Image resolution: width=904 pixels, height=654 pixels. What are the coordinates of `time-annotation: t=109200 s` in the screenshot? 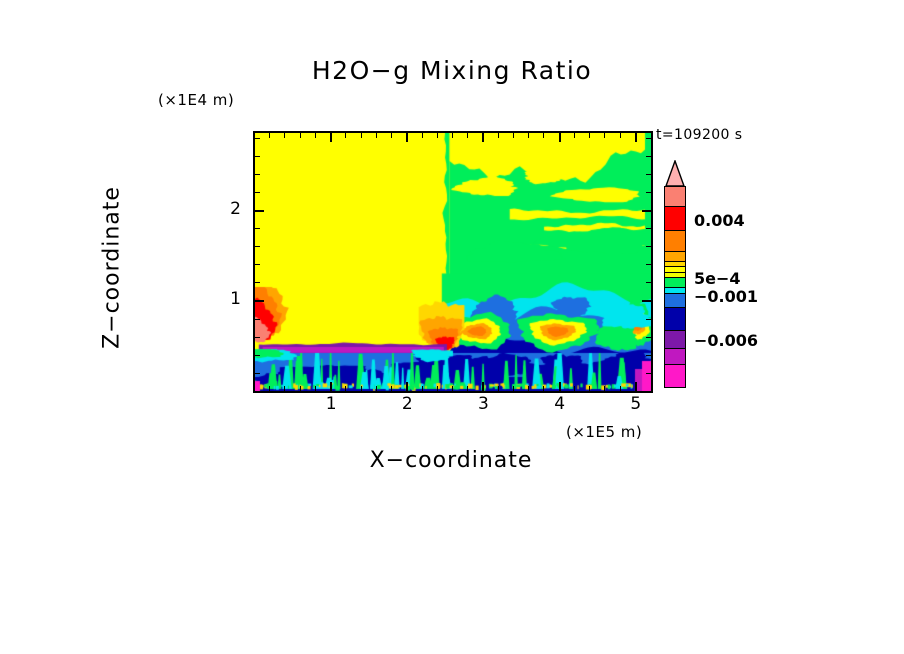 It's located at (699, 135).